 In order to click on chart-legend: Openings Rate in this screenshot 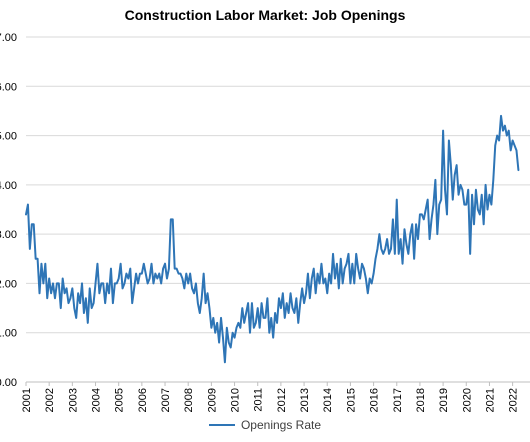, I will do `click(265, 425)`.